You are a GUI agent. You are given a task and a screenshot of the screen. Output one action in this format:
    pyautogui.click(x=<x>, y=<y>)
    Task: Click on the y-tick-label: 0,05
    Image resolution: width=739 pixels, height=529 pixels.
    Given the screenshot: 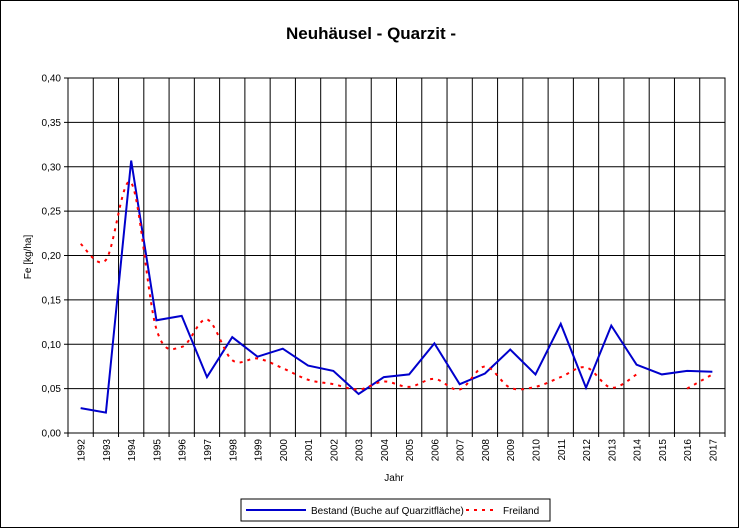 What is the action you would take?
    pyautogui.click(x=52, y=389)
    